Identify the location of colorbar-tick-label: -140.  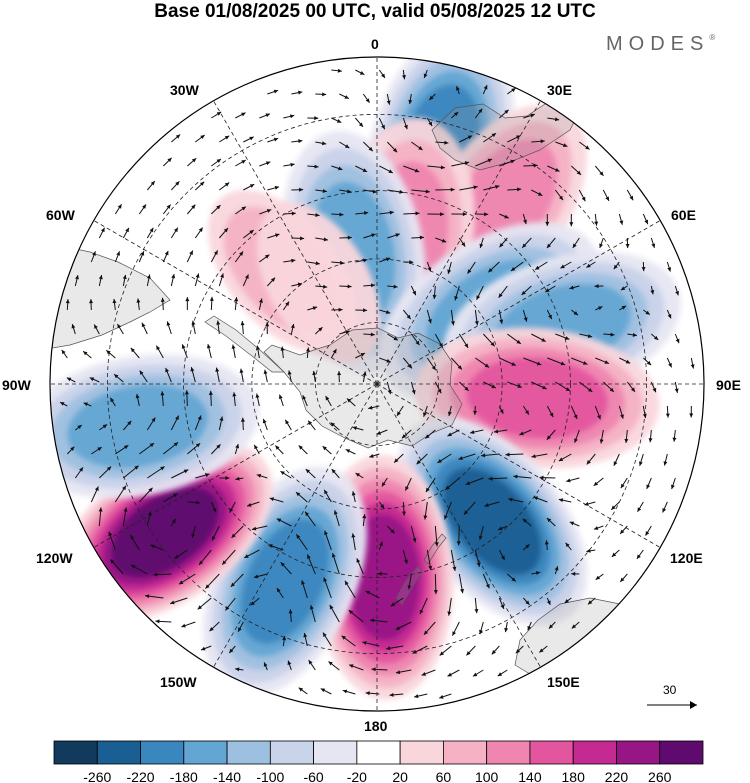
(227, 776).